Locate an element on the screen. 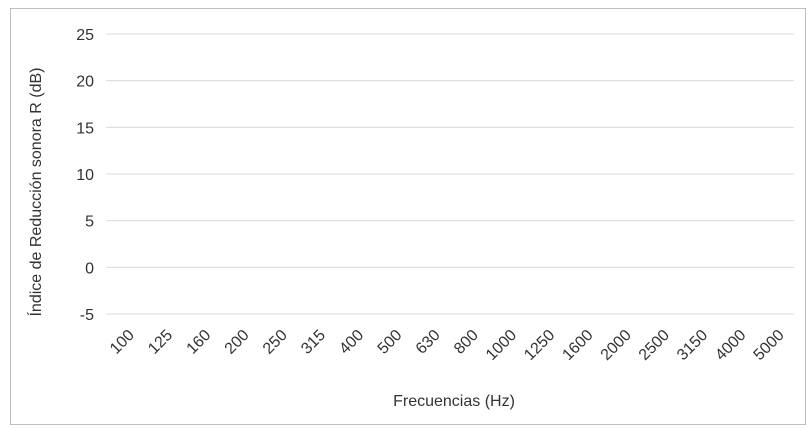 Image resolution: width=809 pixels, height=428 pixels. x-axis-title: Frecuencias (Hz) is located at coordinates (454, 401).